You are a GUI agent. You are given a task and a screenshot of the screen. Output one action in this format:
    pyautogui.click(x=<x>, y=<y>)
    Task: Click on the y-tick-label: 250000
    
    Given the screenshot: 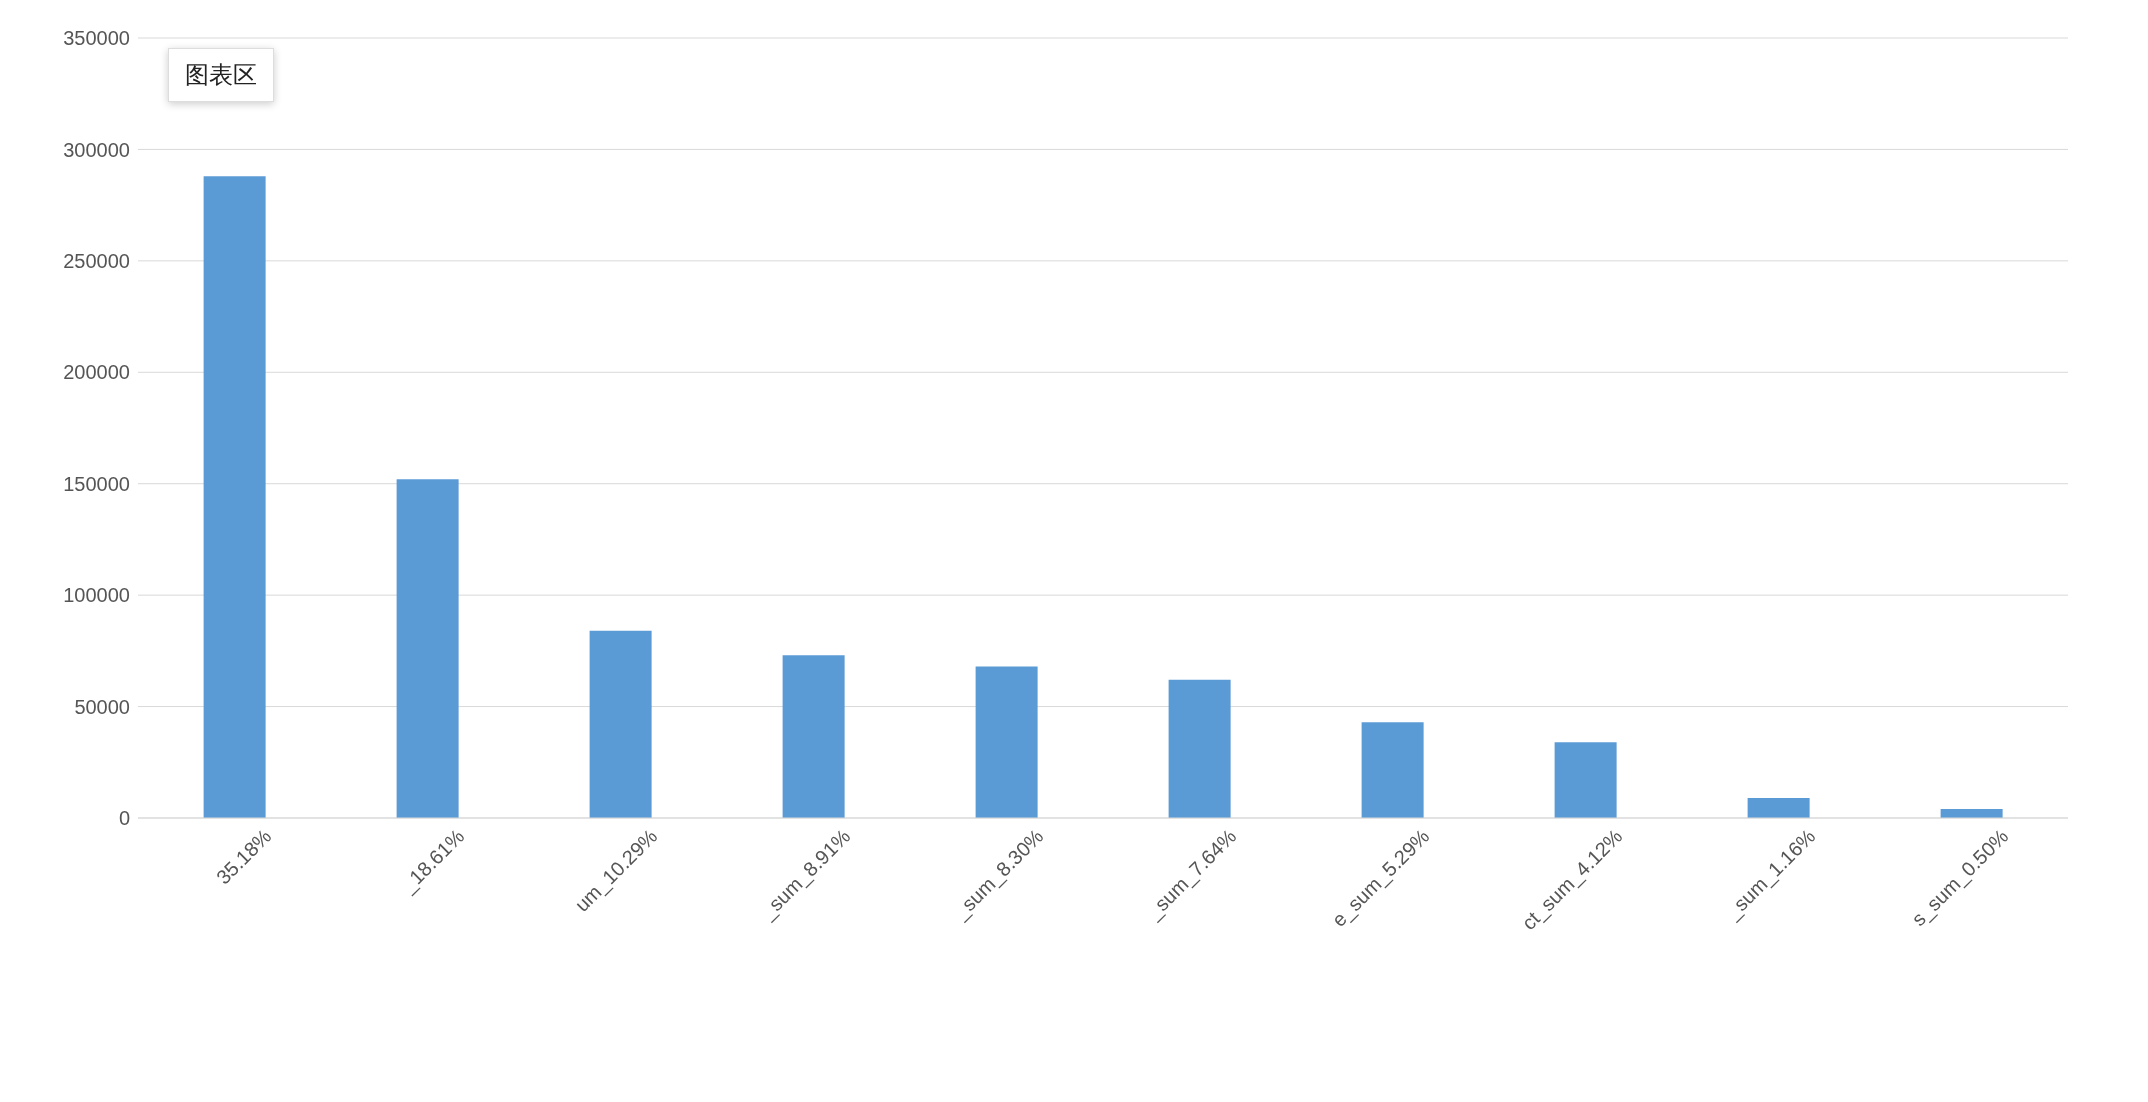 What is the action you would take?
    pyautogui.click(x=96, y=260)
    